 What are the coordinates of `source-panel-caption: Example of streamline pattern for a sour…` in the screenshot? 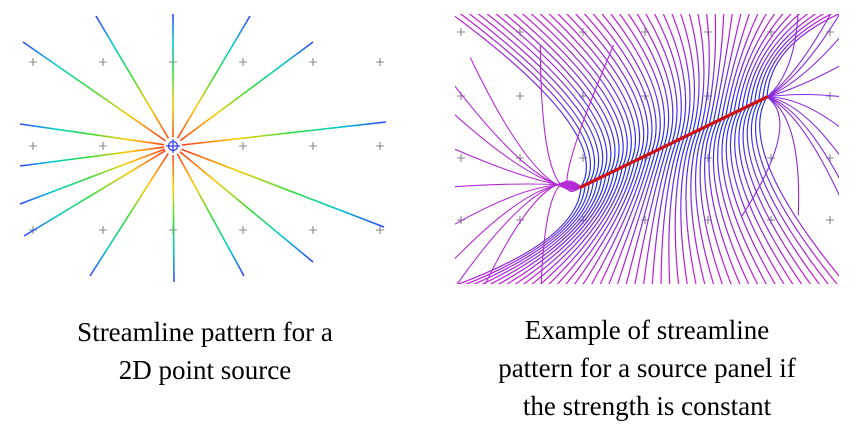 It's located at (647, 368).